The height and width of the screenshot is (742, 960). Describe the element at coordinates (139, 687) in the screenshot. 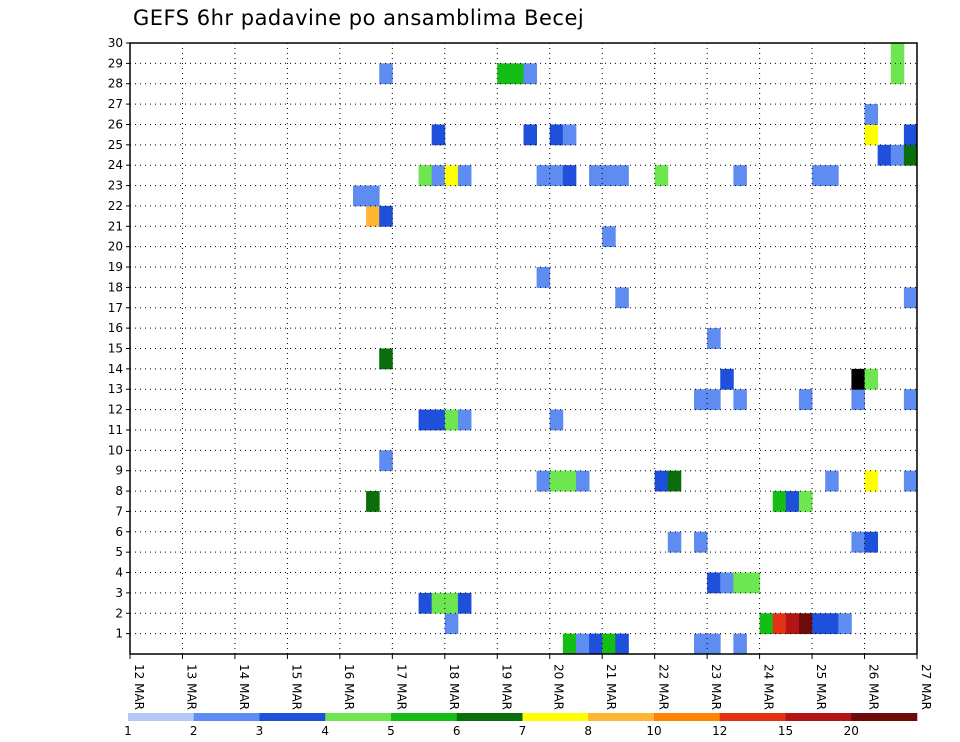

I see `x-tick-label: 12 MAR` at that location.